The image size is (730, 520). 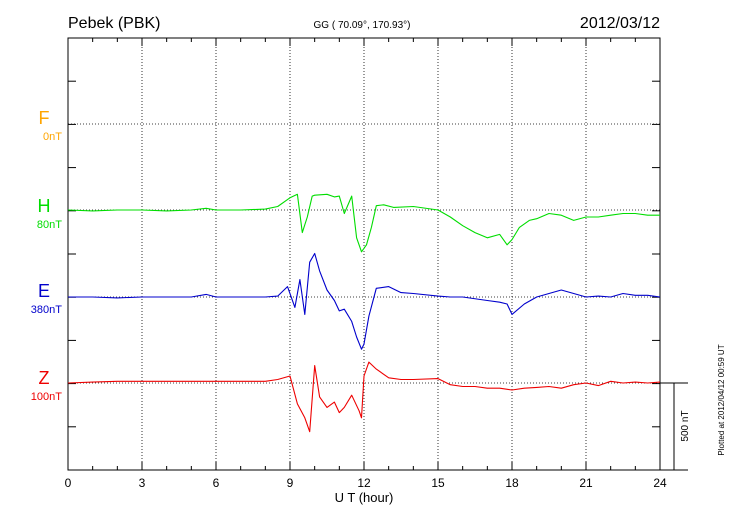 I want to click on series-offset-z: 100nT, so click(x=46, y=397).